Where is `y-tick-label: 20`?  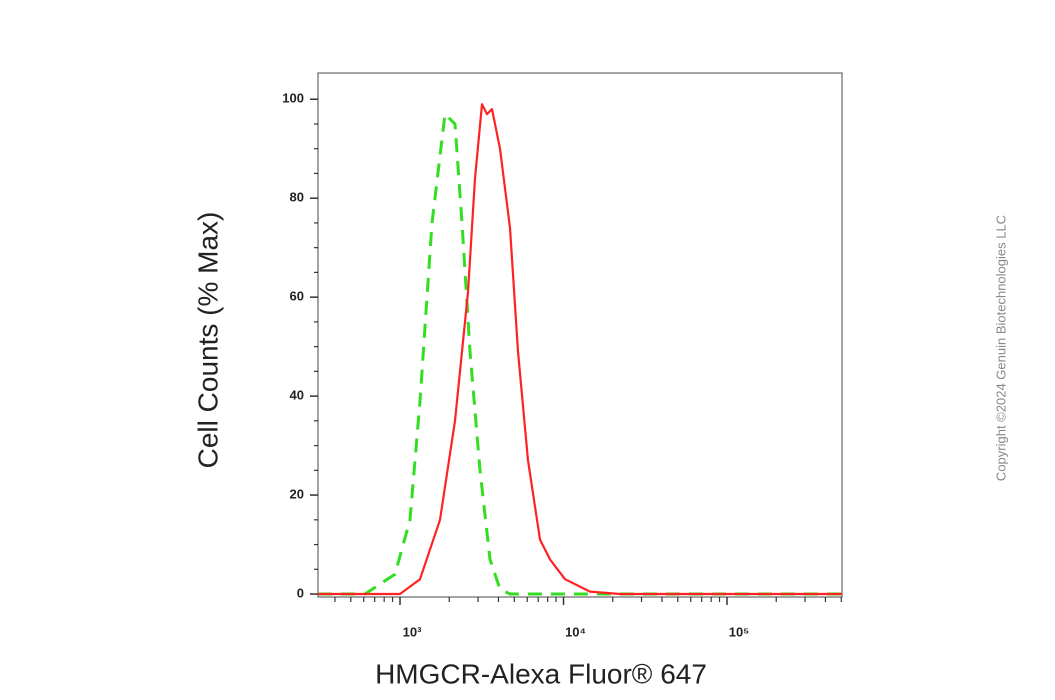
y-tick-label: 20 is located at coordinates (297, 494).